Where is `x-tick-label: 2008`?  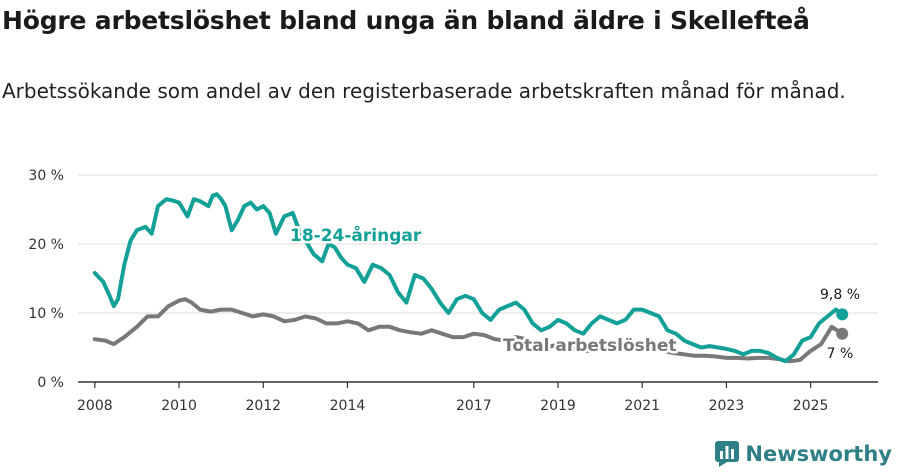 x-tick-label: 2008 is located at coordinates (95, 406).